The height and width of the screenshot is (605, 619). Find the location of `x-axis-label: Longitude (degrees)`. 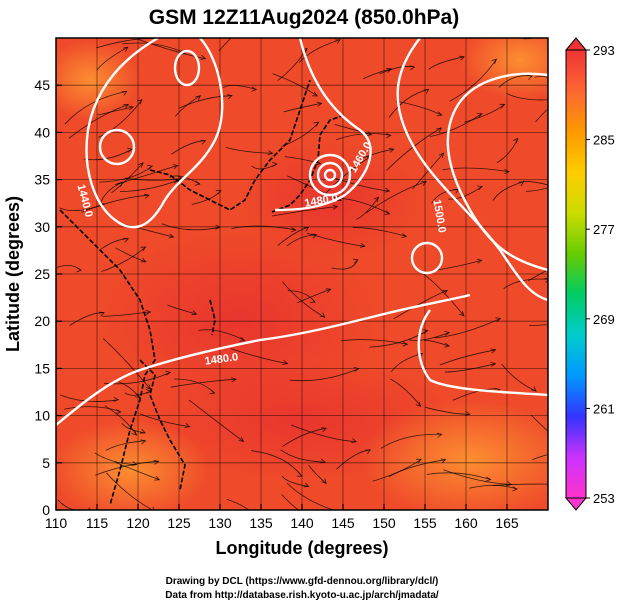

x-axis-label: Longitude (degrees) is located at coordinates (301, 548).